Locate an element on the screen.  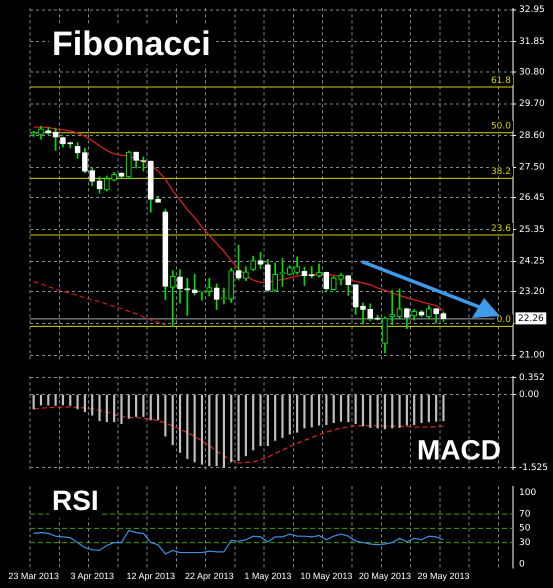
x-tick-label: 10 May 2013 is located at coordinates (326, 576).